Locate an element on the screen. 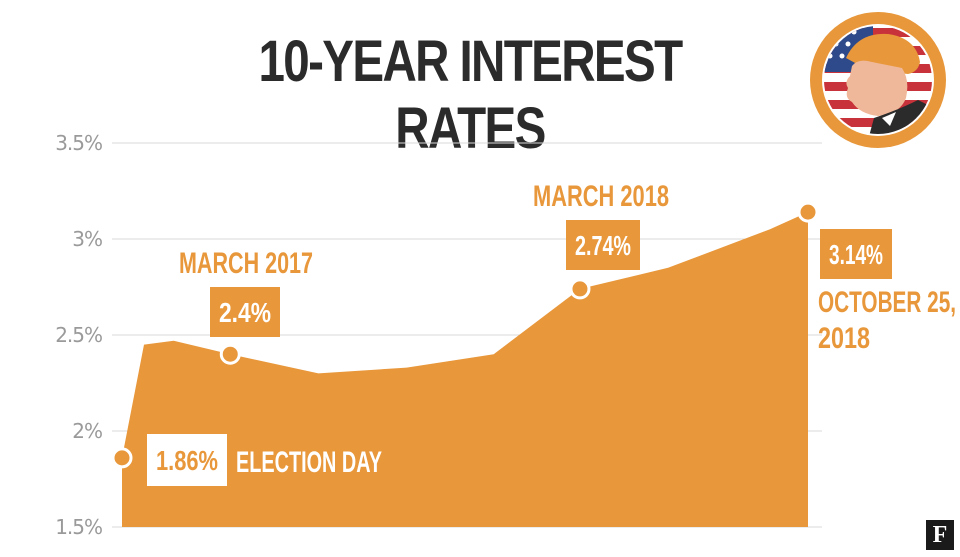  y-tick-label: 2.5% is located at coordinates (78, 335).